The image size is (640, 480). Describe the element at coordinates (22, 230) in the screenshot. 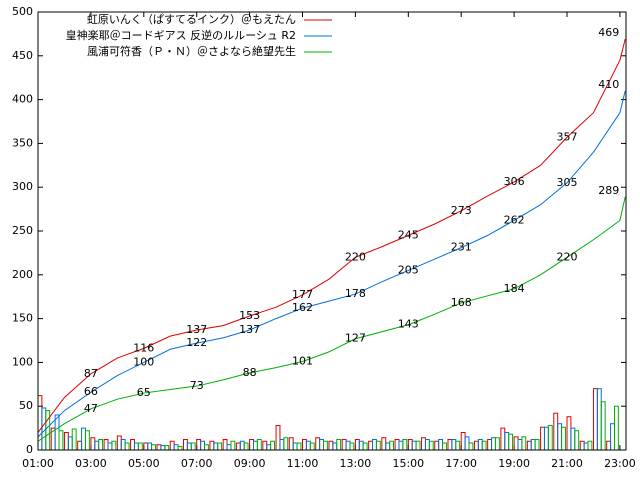

I see `y-tick-label: 250` at that location.